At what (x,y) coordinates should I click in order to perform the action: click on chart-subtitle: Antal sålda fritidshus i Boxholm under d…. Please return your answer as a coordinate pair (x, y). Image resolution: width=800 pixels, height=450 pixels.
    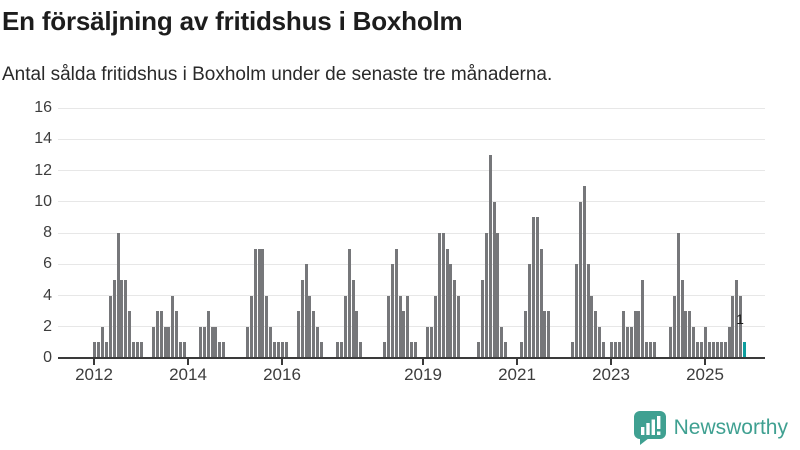
    Looking at the image, I should click on (277, 74).